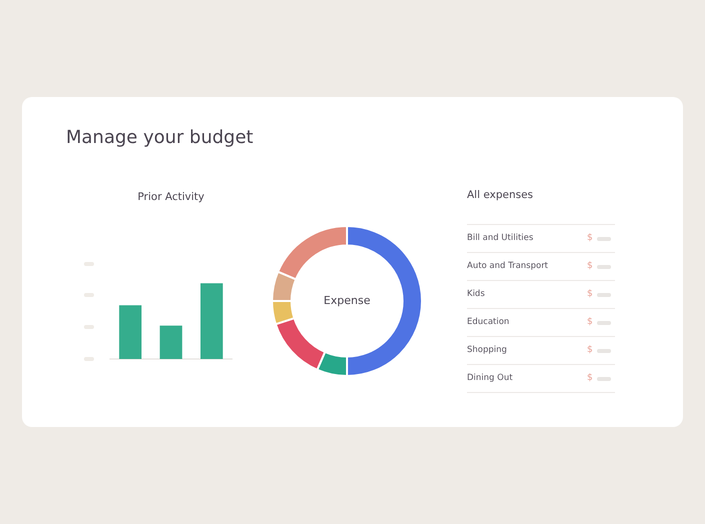 The width and height of the screenshot is (705, 524). I want to click on category-label: Auto and Transport, so click(507, 266).